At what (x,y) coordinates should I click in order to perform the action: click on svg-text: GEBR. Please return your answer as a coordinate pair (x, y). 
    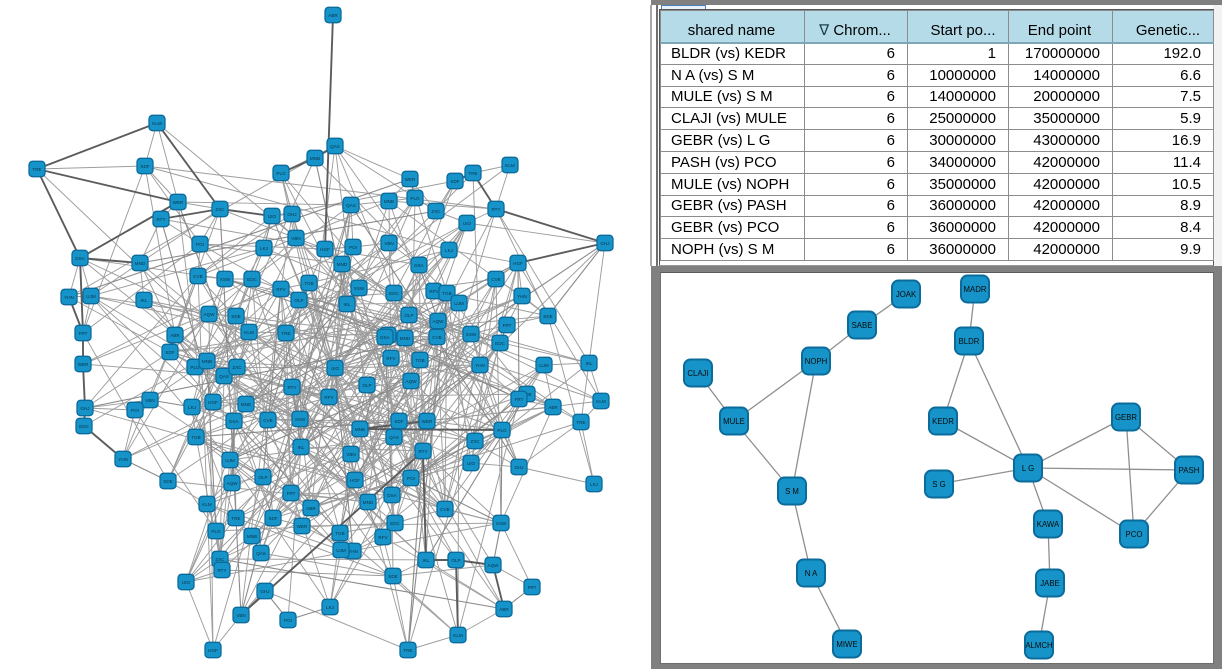
    Looking at the image, I should click on (1126, 417).